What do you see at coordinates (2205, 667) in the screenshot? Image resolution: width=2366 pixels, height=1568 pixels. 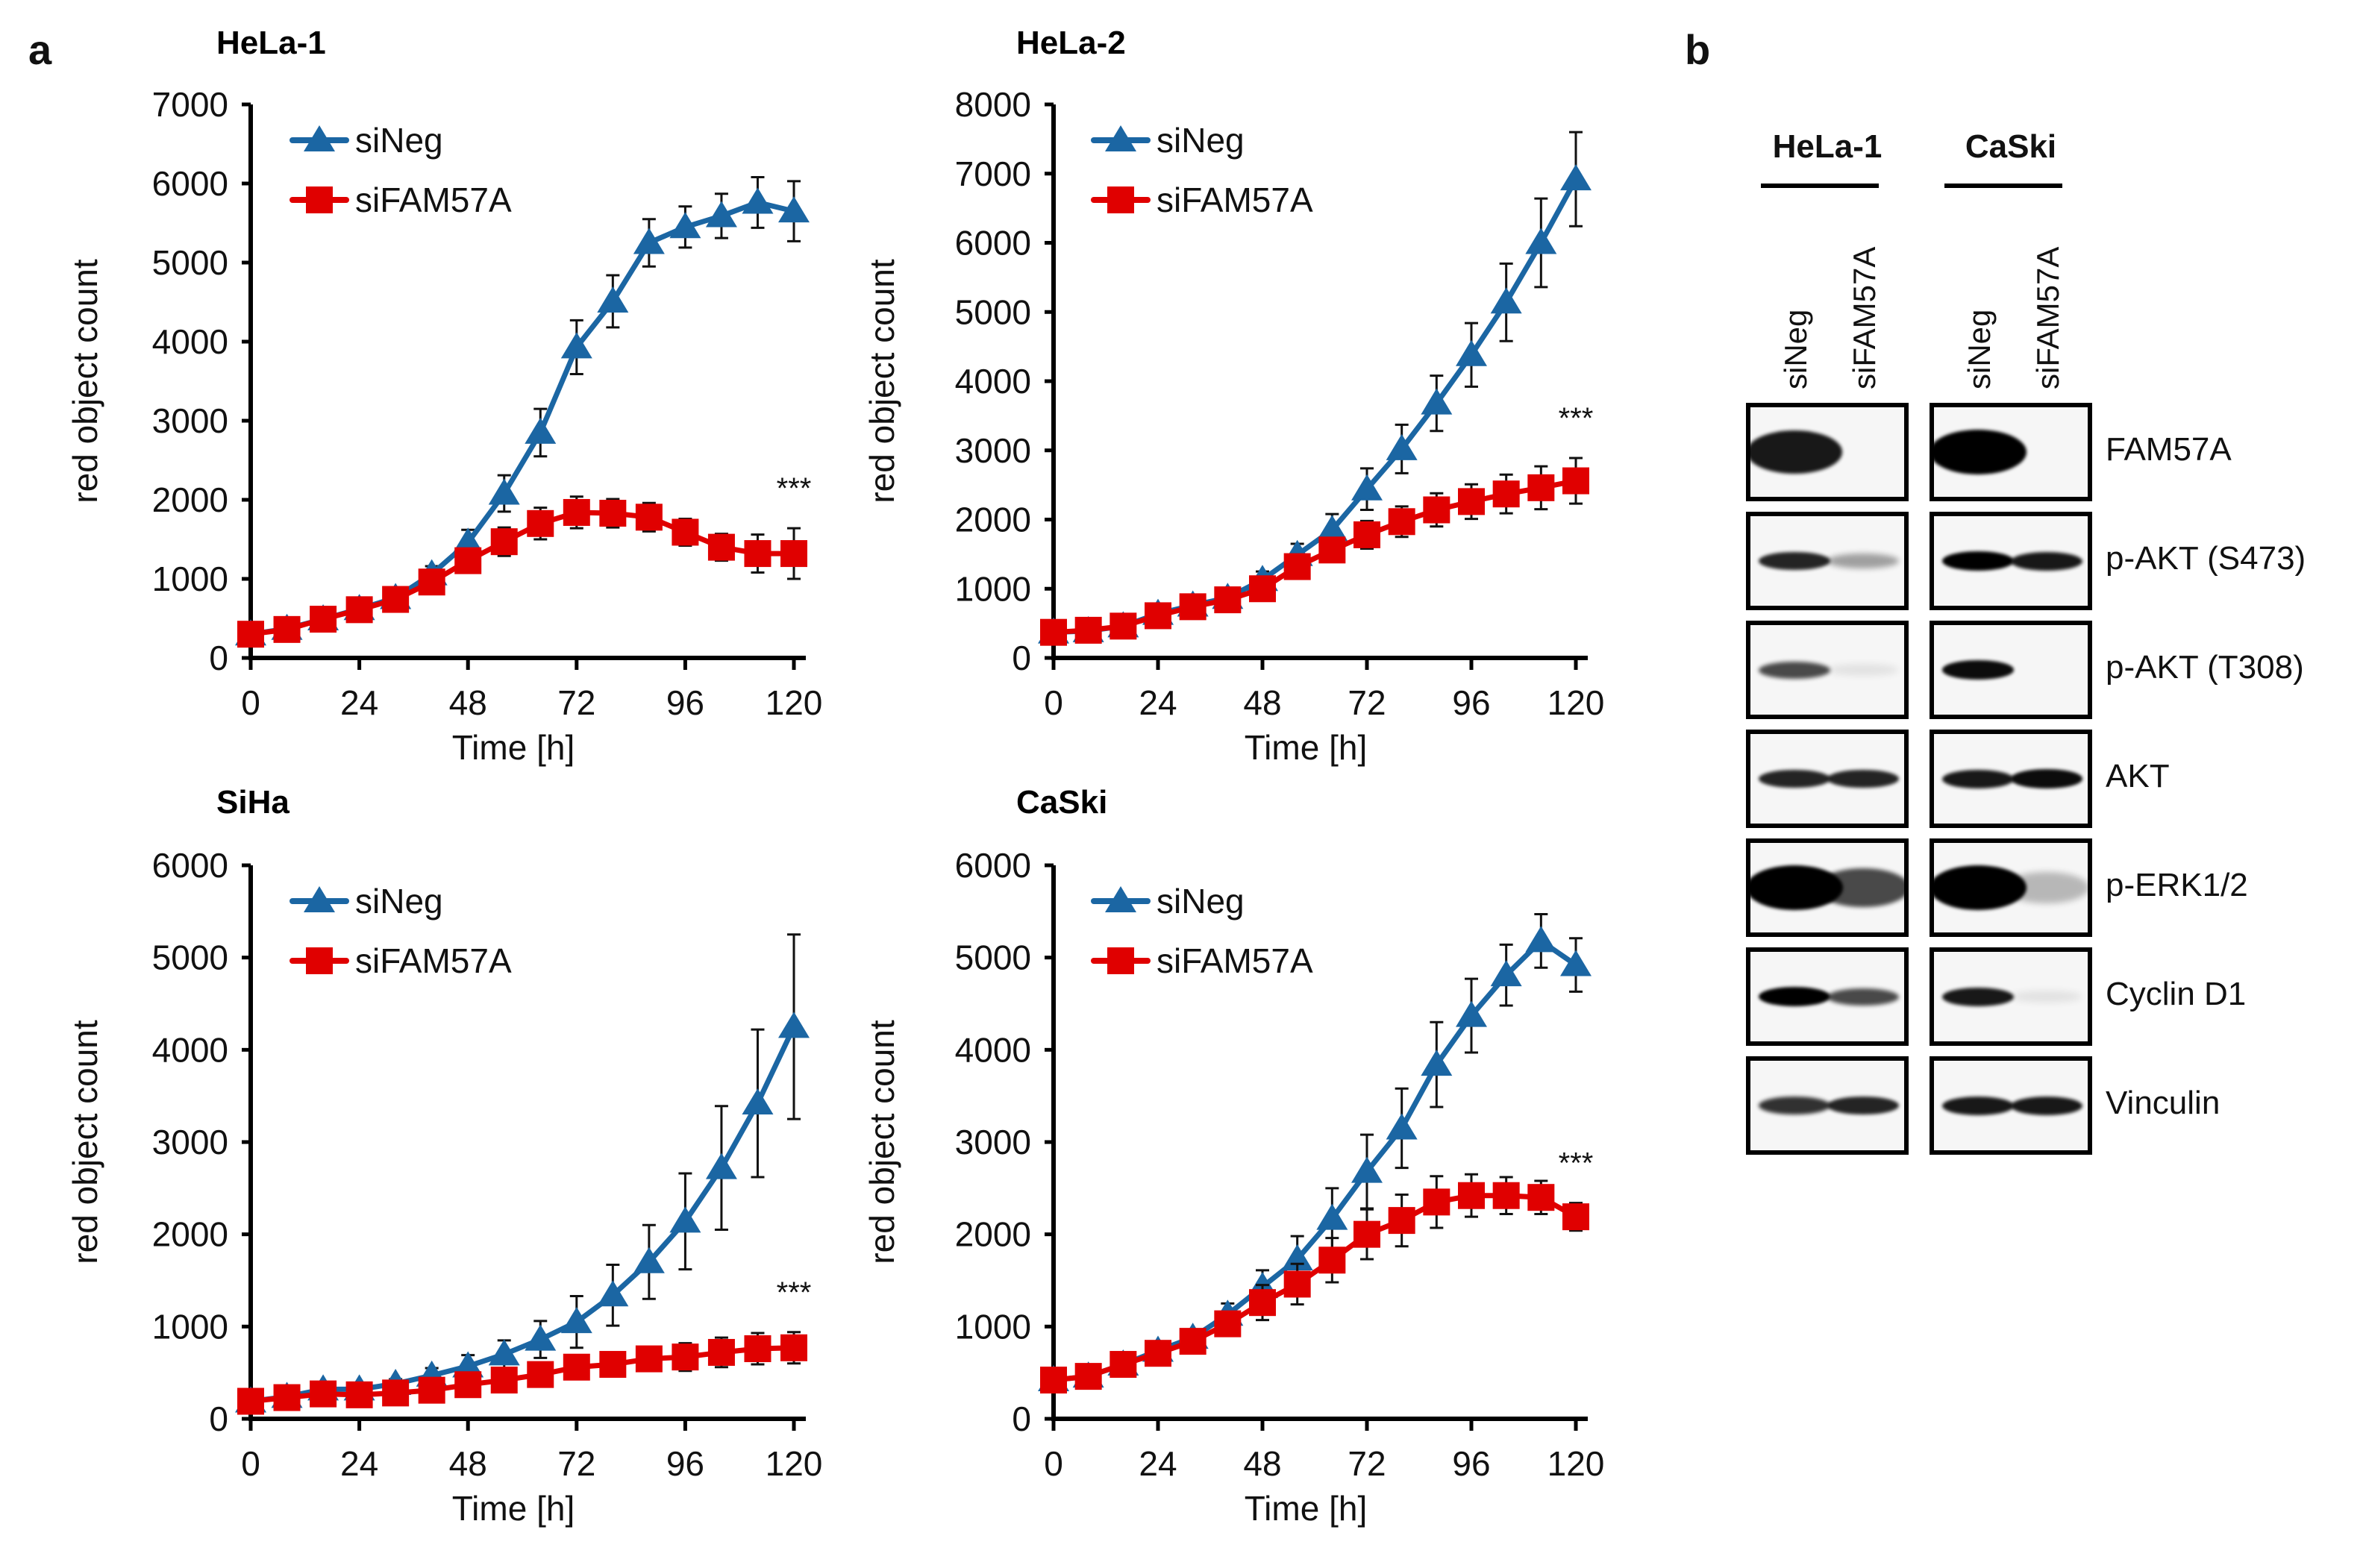 I see `protein-label: p-AKT (T308)` at bounding box center [2205, 667].